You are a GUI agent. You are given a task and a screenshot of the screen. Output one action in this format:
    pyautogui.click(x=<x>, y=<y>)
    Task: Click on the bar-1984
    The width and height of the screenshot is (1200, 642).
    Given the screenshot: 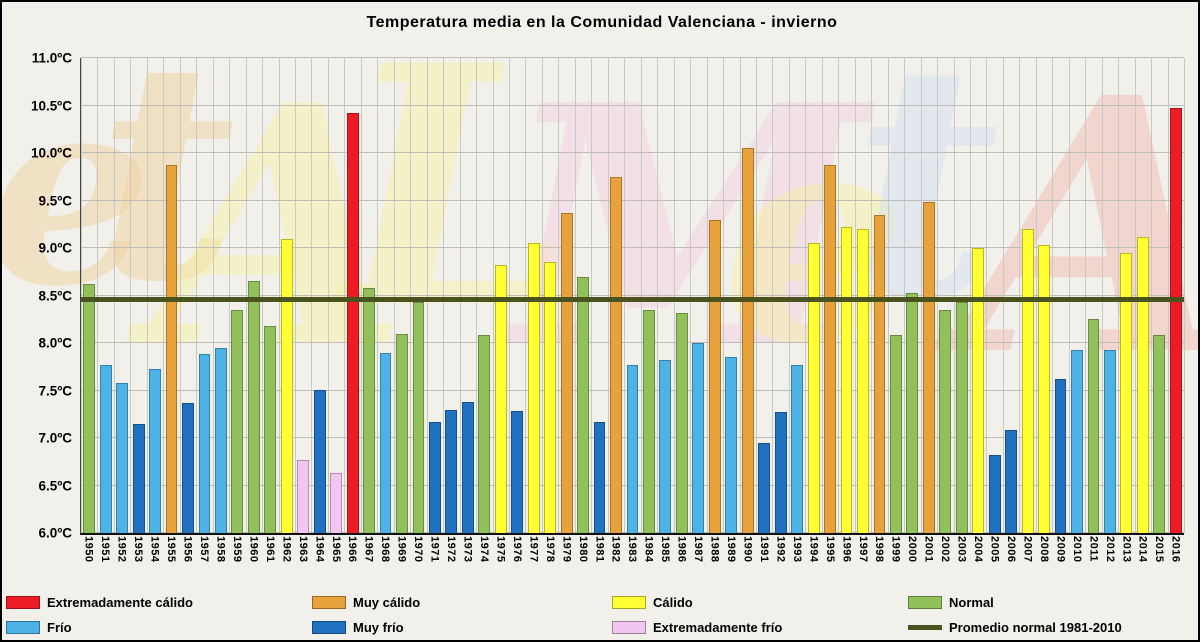 What is the action you would take?
    pyautogui.click(x=649, y=421)
    